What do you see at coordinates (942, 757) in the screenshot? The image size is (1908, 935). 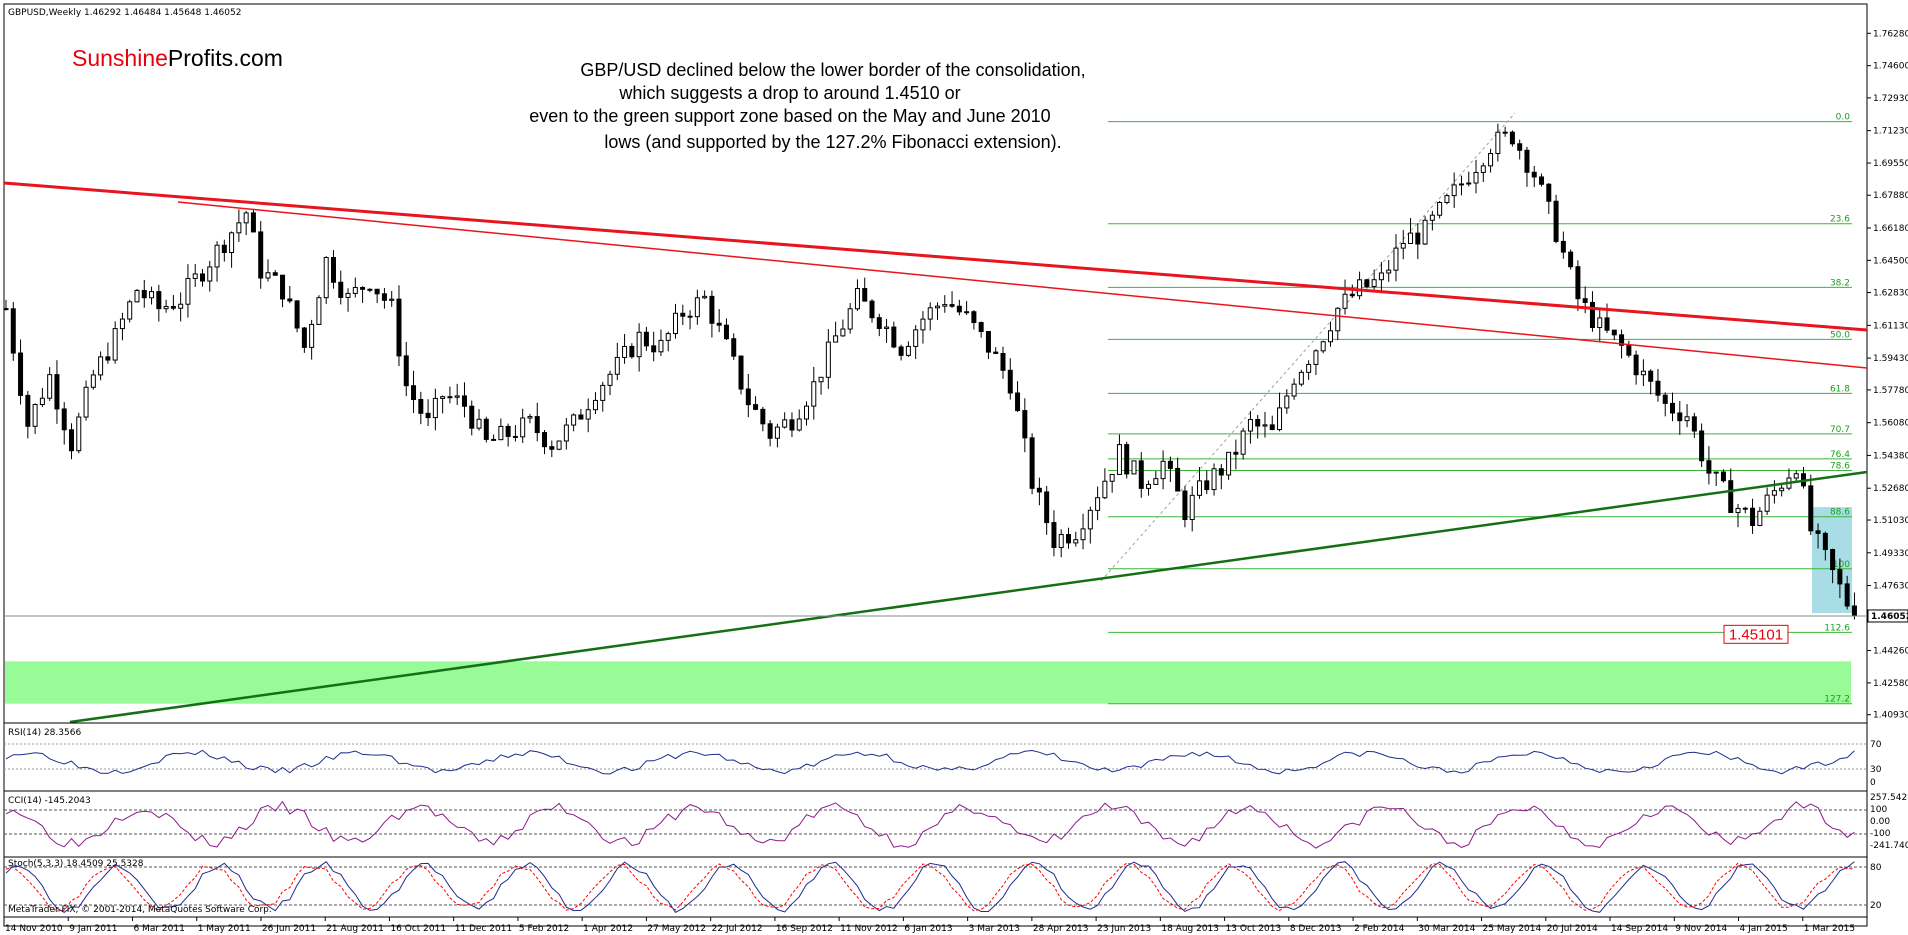 I see `rsi-pane: RSI(14) 28.3566 70 30 0` at bounding box center [942, 757].